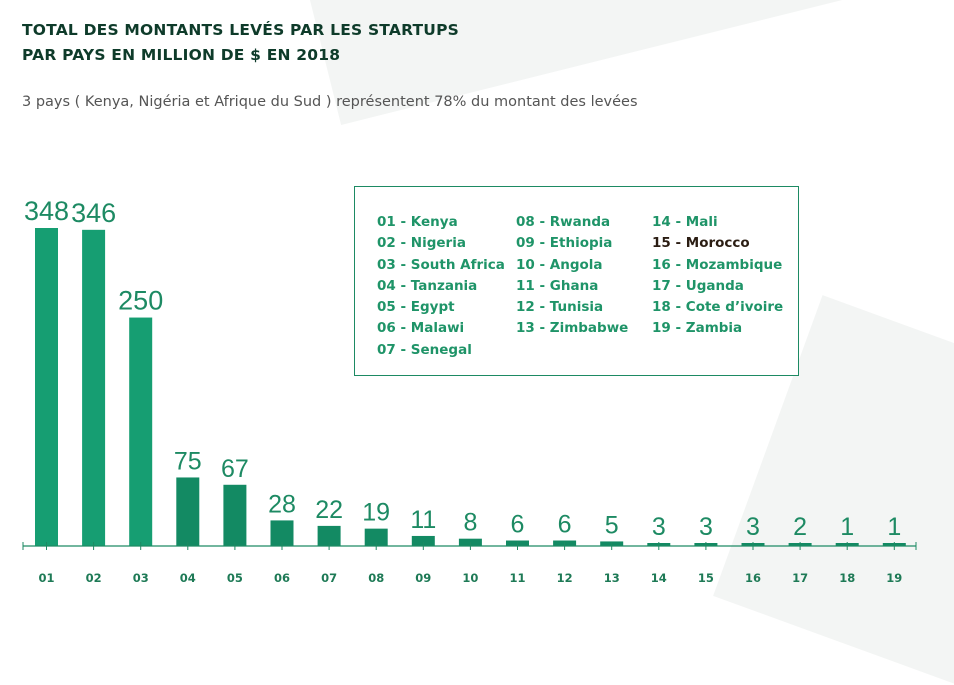  I want to click on legend-item-15: 15 - Morocco, so click(701, 243).